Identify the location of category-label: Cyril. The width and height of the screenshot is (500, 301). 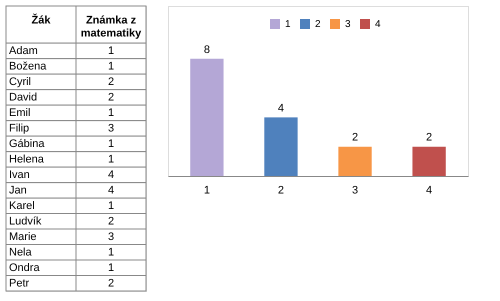
(20, 82).